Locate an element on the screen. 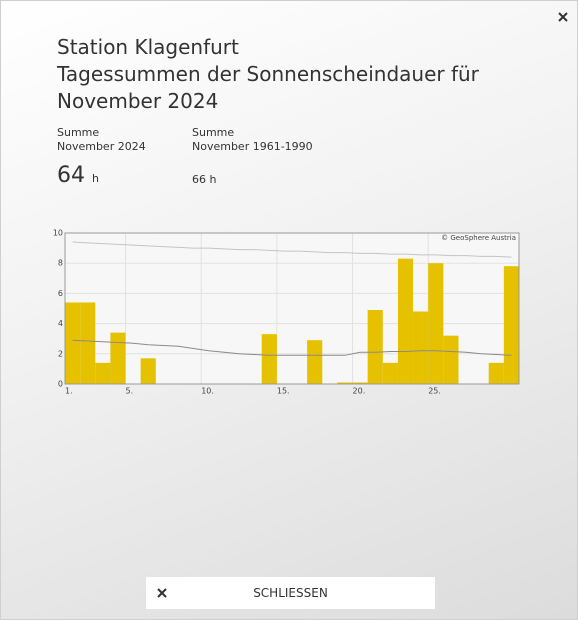 Image resolution: width=578 pixels, height=620 pixels. stat-value: 66 h is located at coordinates (204, 180).